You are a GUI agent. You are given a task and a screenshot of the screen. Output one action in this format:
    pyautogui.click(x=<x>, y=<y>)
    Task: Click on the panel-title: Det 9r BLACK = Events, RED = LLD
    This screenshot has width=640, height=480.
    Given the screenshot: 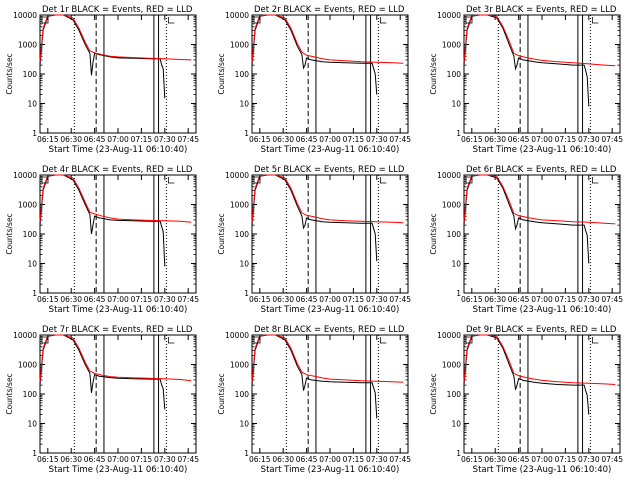 What is the action you would take?
    pyautogui.click(x=541, y=330)
    